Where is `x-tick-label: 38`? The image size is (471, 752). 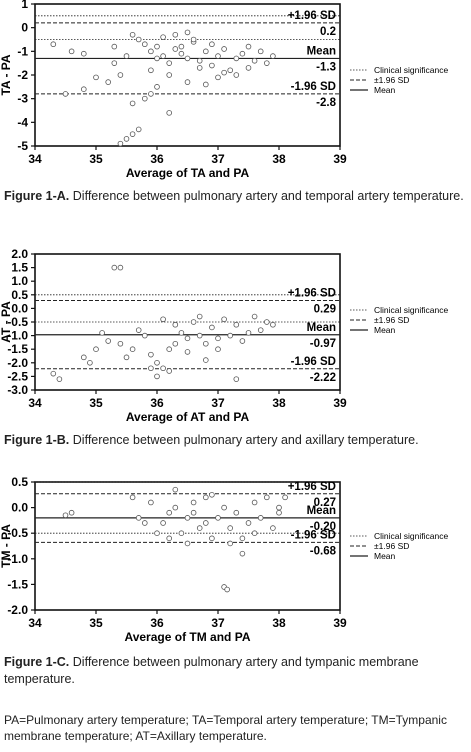
x-tick-label: 38 is located at coordinates (279, 623).